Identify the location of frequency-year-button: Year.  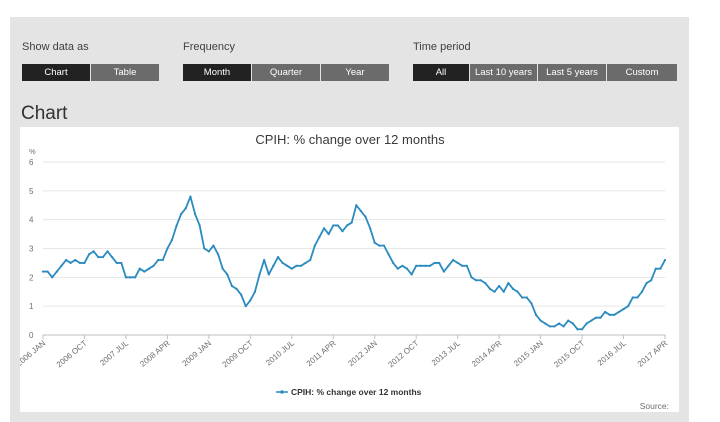
(355, 72).